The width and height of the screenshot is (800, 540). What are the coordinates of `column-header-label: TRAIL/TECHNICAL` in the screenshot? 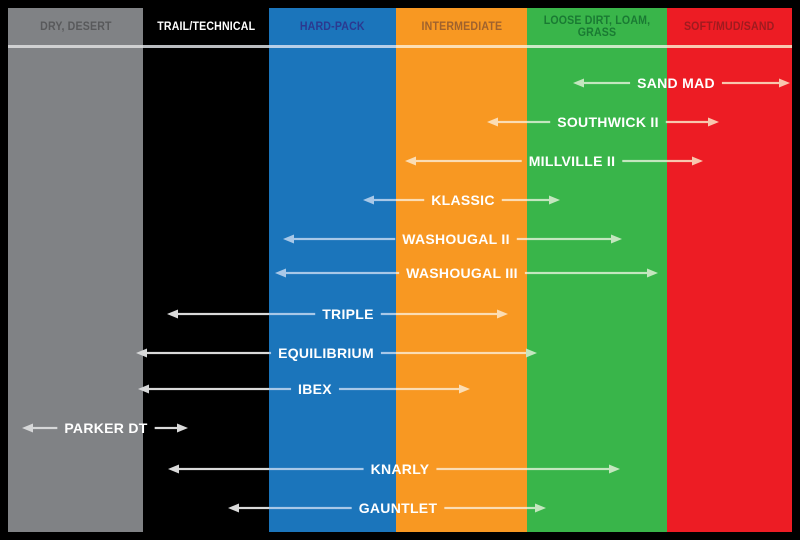 It's located at (206, 26).